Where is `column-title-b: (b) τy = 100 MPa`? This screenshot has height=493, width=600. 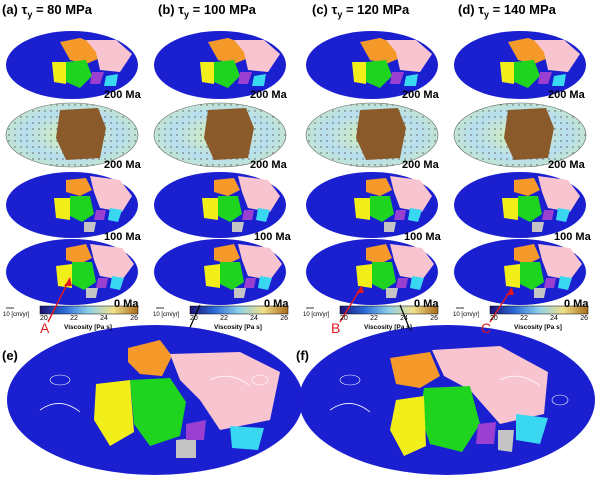
column-title-b: (b) τy = 100 MPa is located at coordinates (207, 11).